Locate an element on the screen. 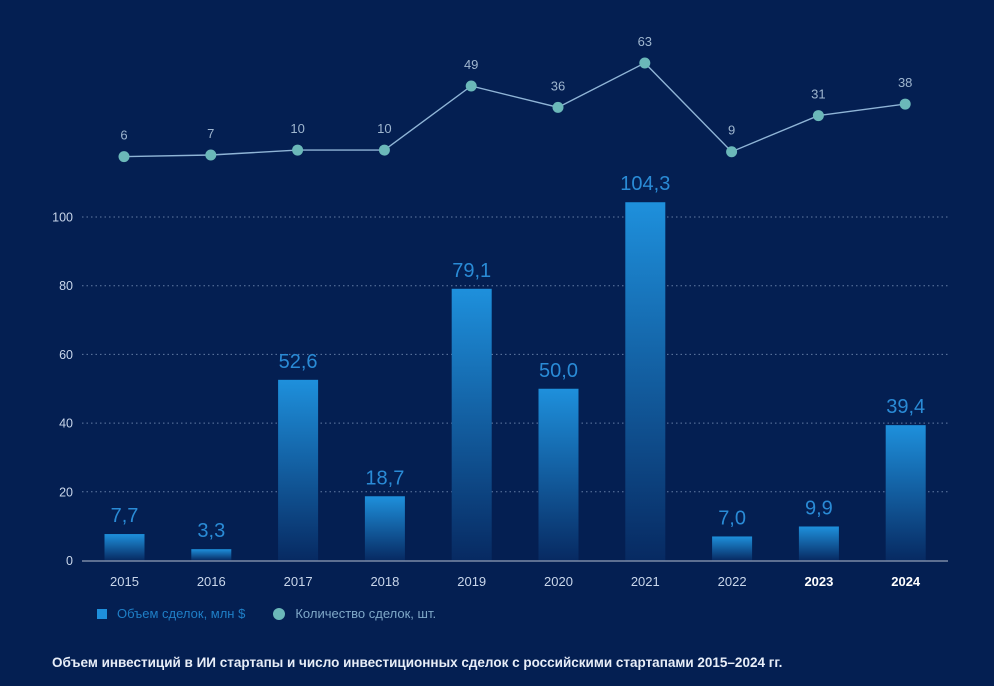 Image resolution: width=994 pixels, height=686 pixels. x-tick-label: 2016 is located at coordinates (211, 581).